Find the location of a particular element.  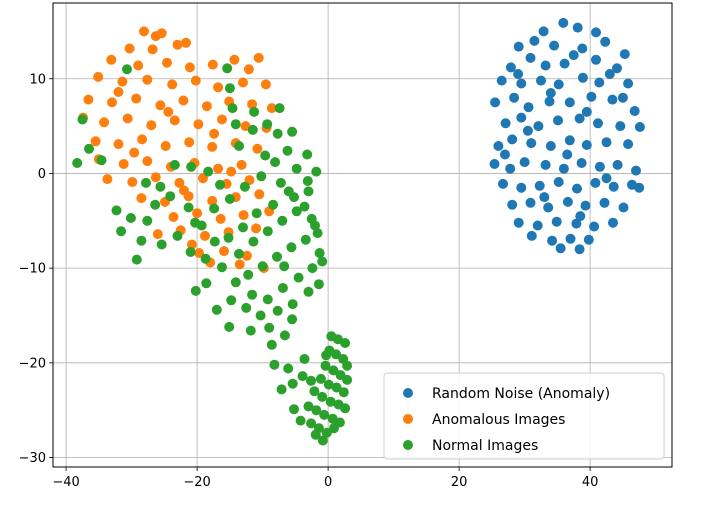

x-tick-label: 40 is located at coordinates (590, 482).